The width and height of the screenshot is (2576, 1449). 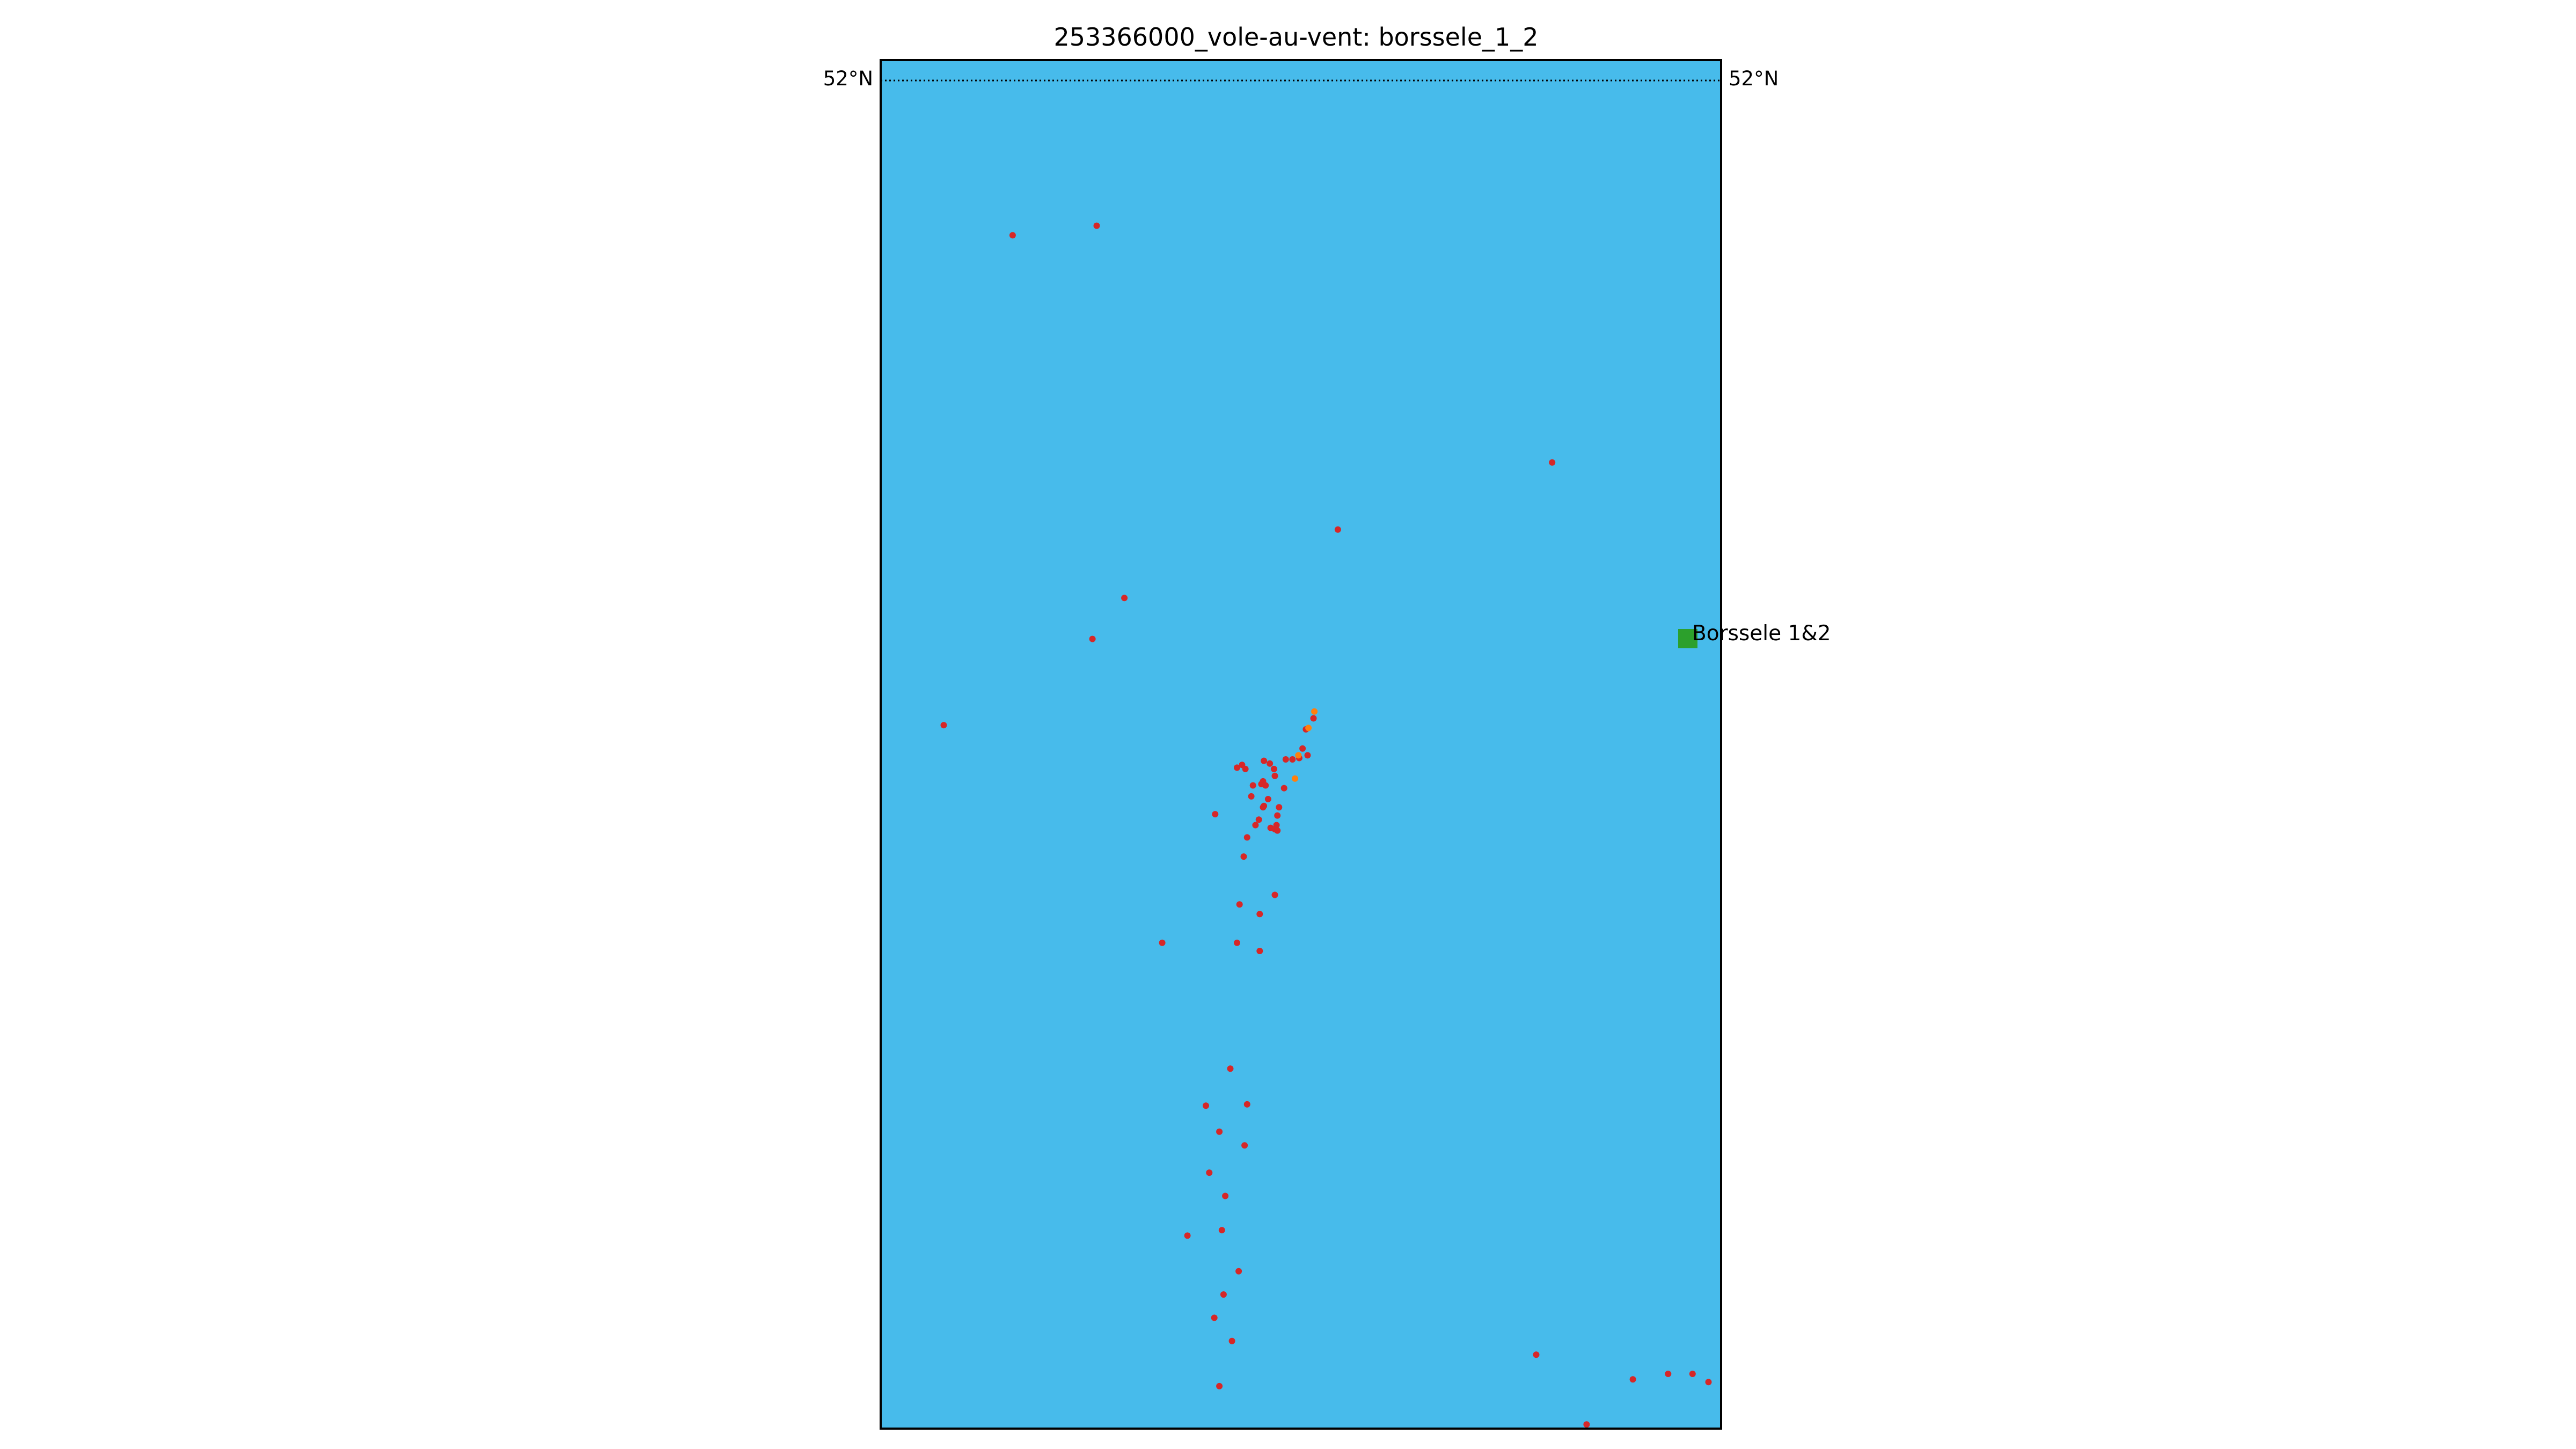 What do you see at coordinates (1295, 37) in the screenshot?
I see `map-title: 253366000_vole-au-vent: borssele_1_2` at bounding box center [1295, 37].